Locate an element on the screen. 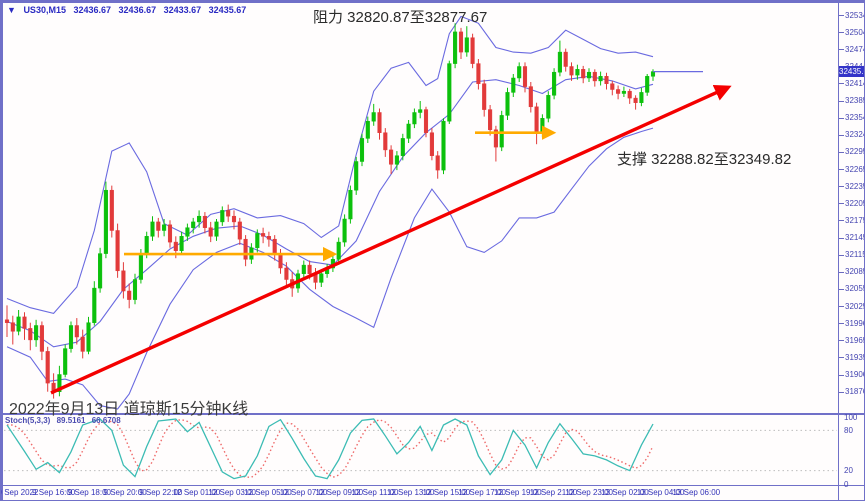 Image resolution: width=865 pixels, height=501 pixels. price-tick-label: 31876.50 is located at coordinates (854, 392).